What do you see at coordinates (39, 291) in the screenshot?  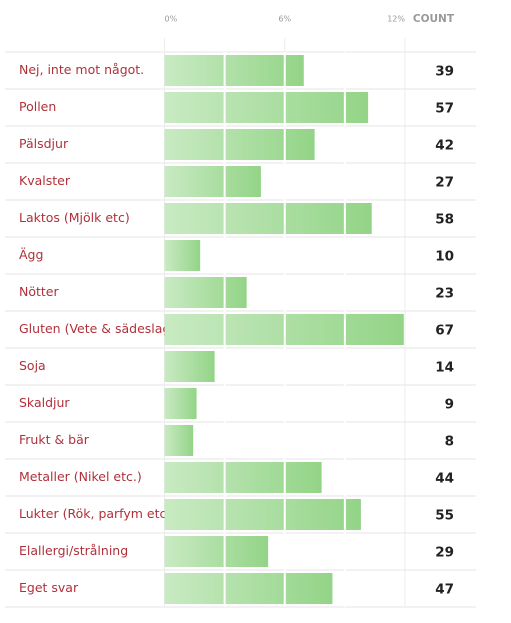 I see `category-label: Nötter` at bounding box center [39, 291].